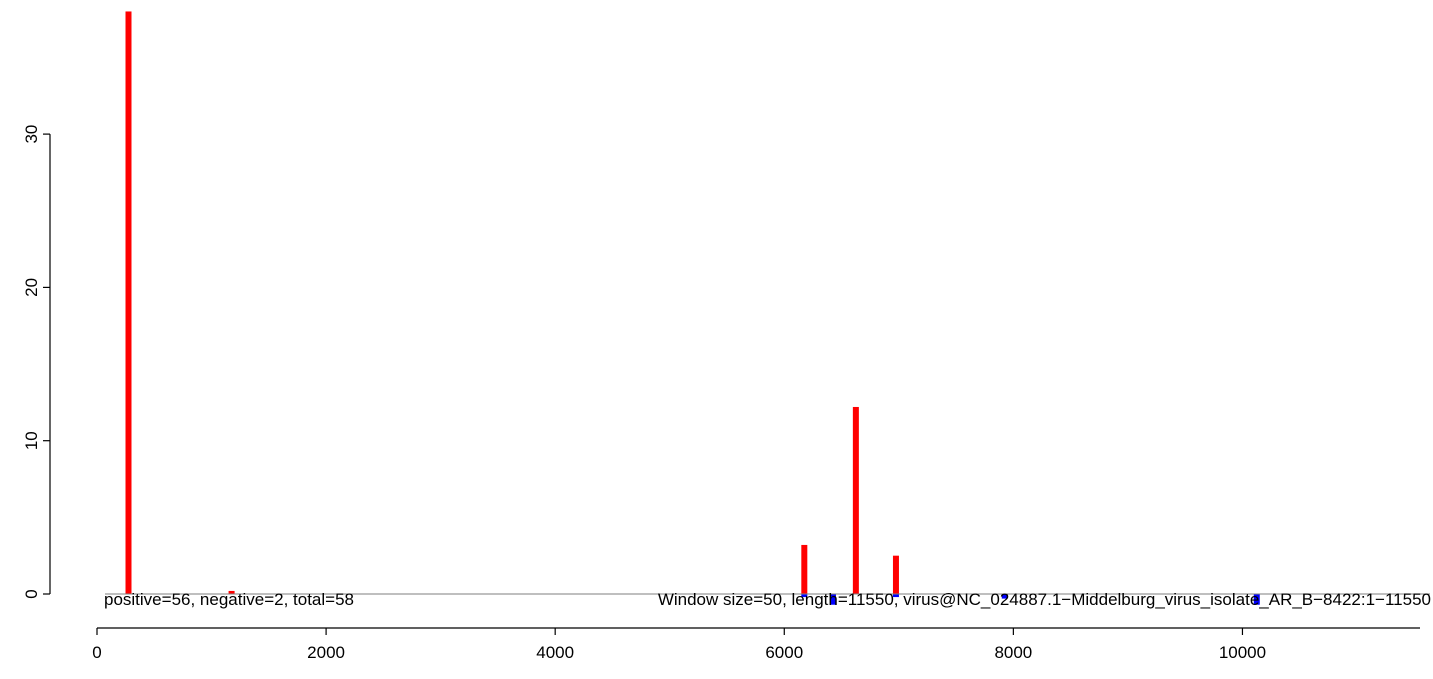 The width and height of the screenshot is (1433, 679). Describe the element at coordinates (31, 593) in the screenshot. I see `y-tick-label-0: 0` at that location.